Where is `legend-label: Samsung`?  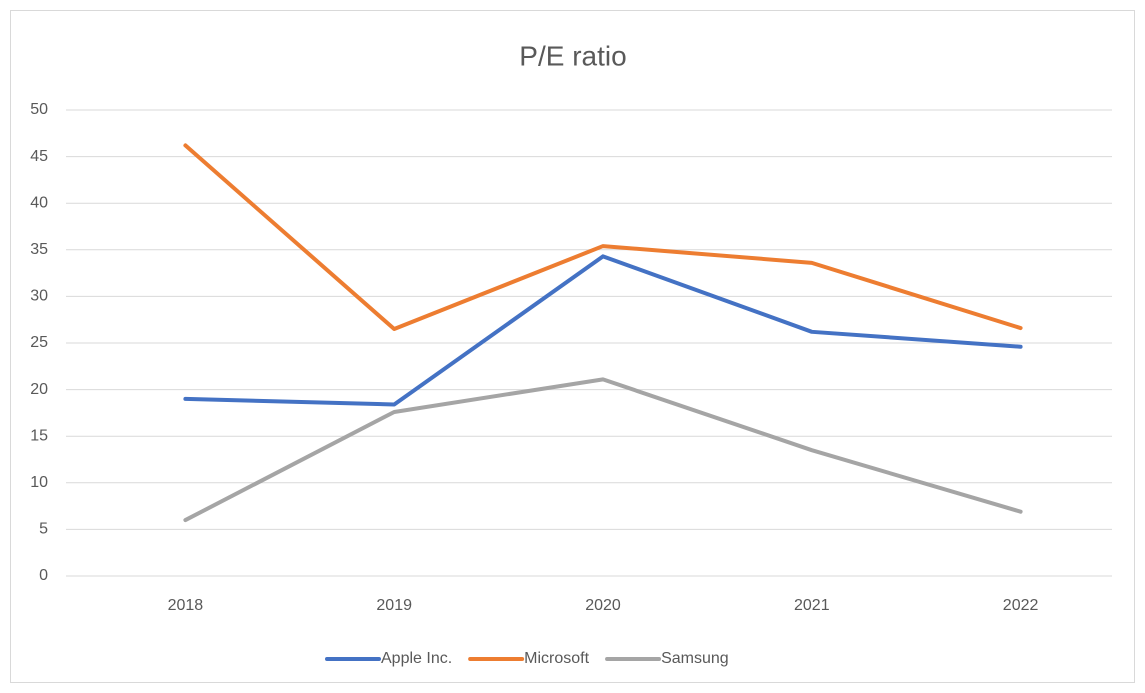
legend-label: Samsung is located at coordinates (695, 658).